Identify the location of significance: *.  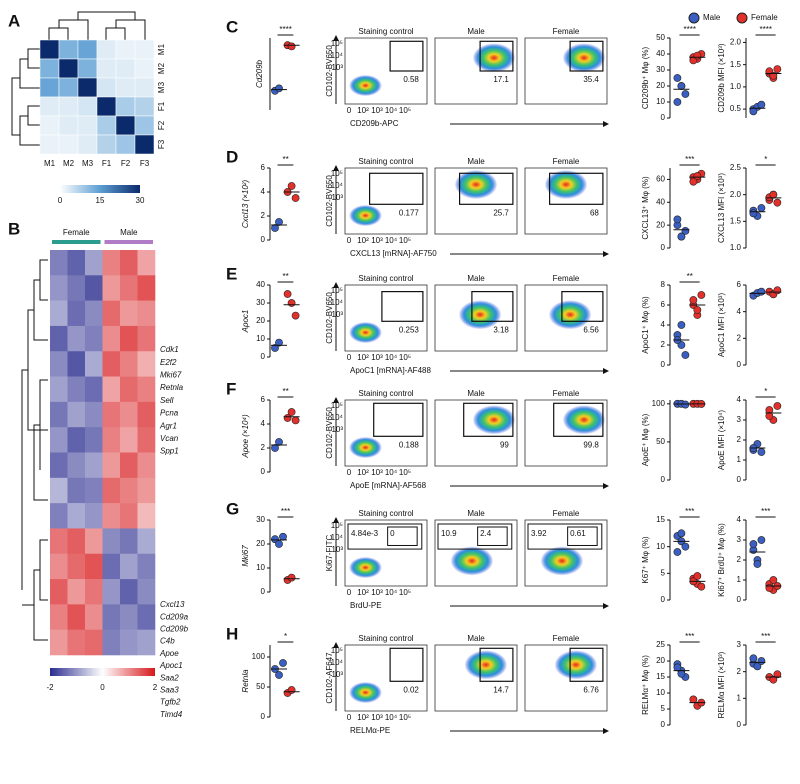
(285, 636).